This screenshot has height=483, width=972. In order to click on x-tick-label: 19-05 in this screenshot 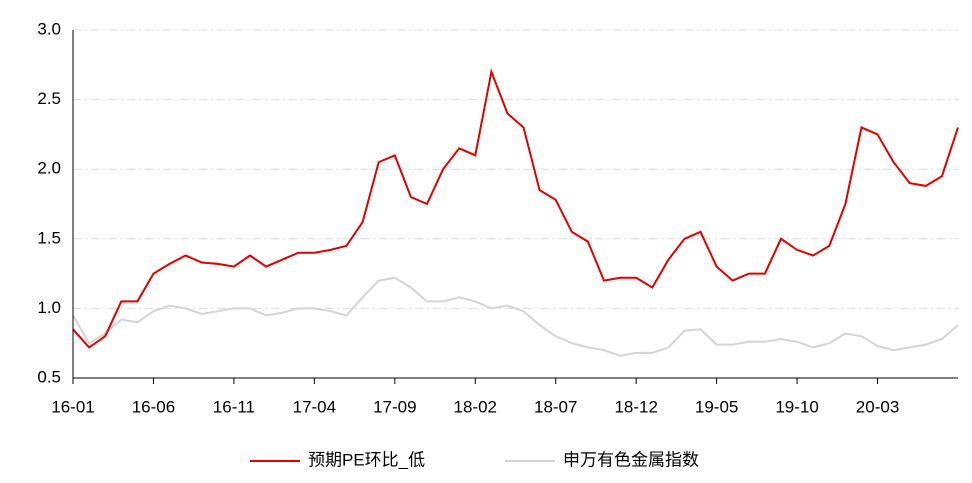, I will do `click(716, 406)`.